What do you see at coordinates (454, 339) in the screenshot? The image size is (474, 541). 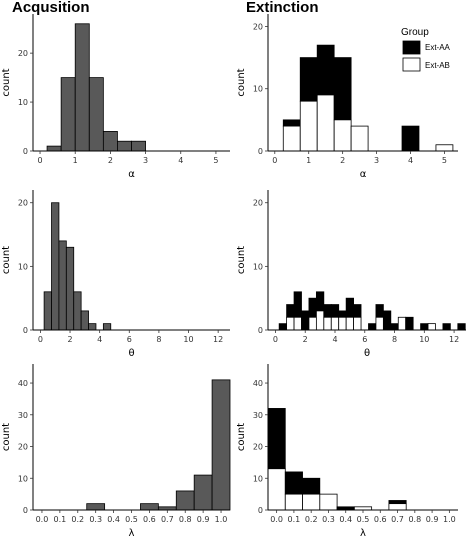 I see `x-tick-label: 12` at bounding box center [454, 339].